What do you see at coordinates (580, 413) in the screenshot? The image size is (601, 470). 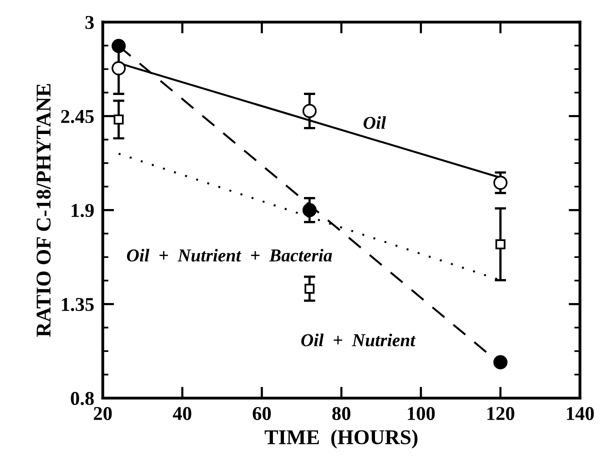 I see `x-tick-label: 140` at bounding box center [580, 413].